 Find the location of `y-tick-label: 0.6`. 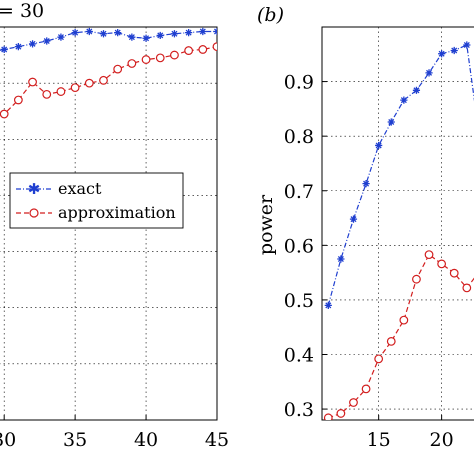

y-tick-label: 0.6 is located at coordinates (299, 246).